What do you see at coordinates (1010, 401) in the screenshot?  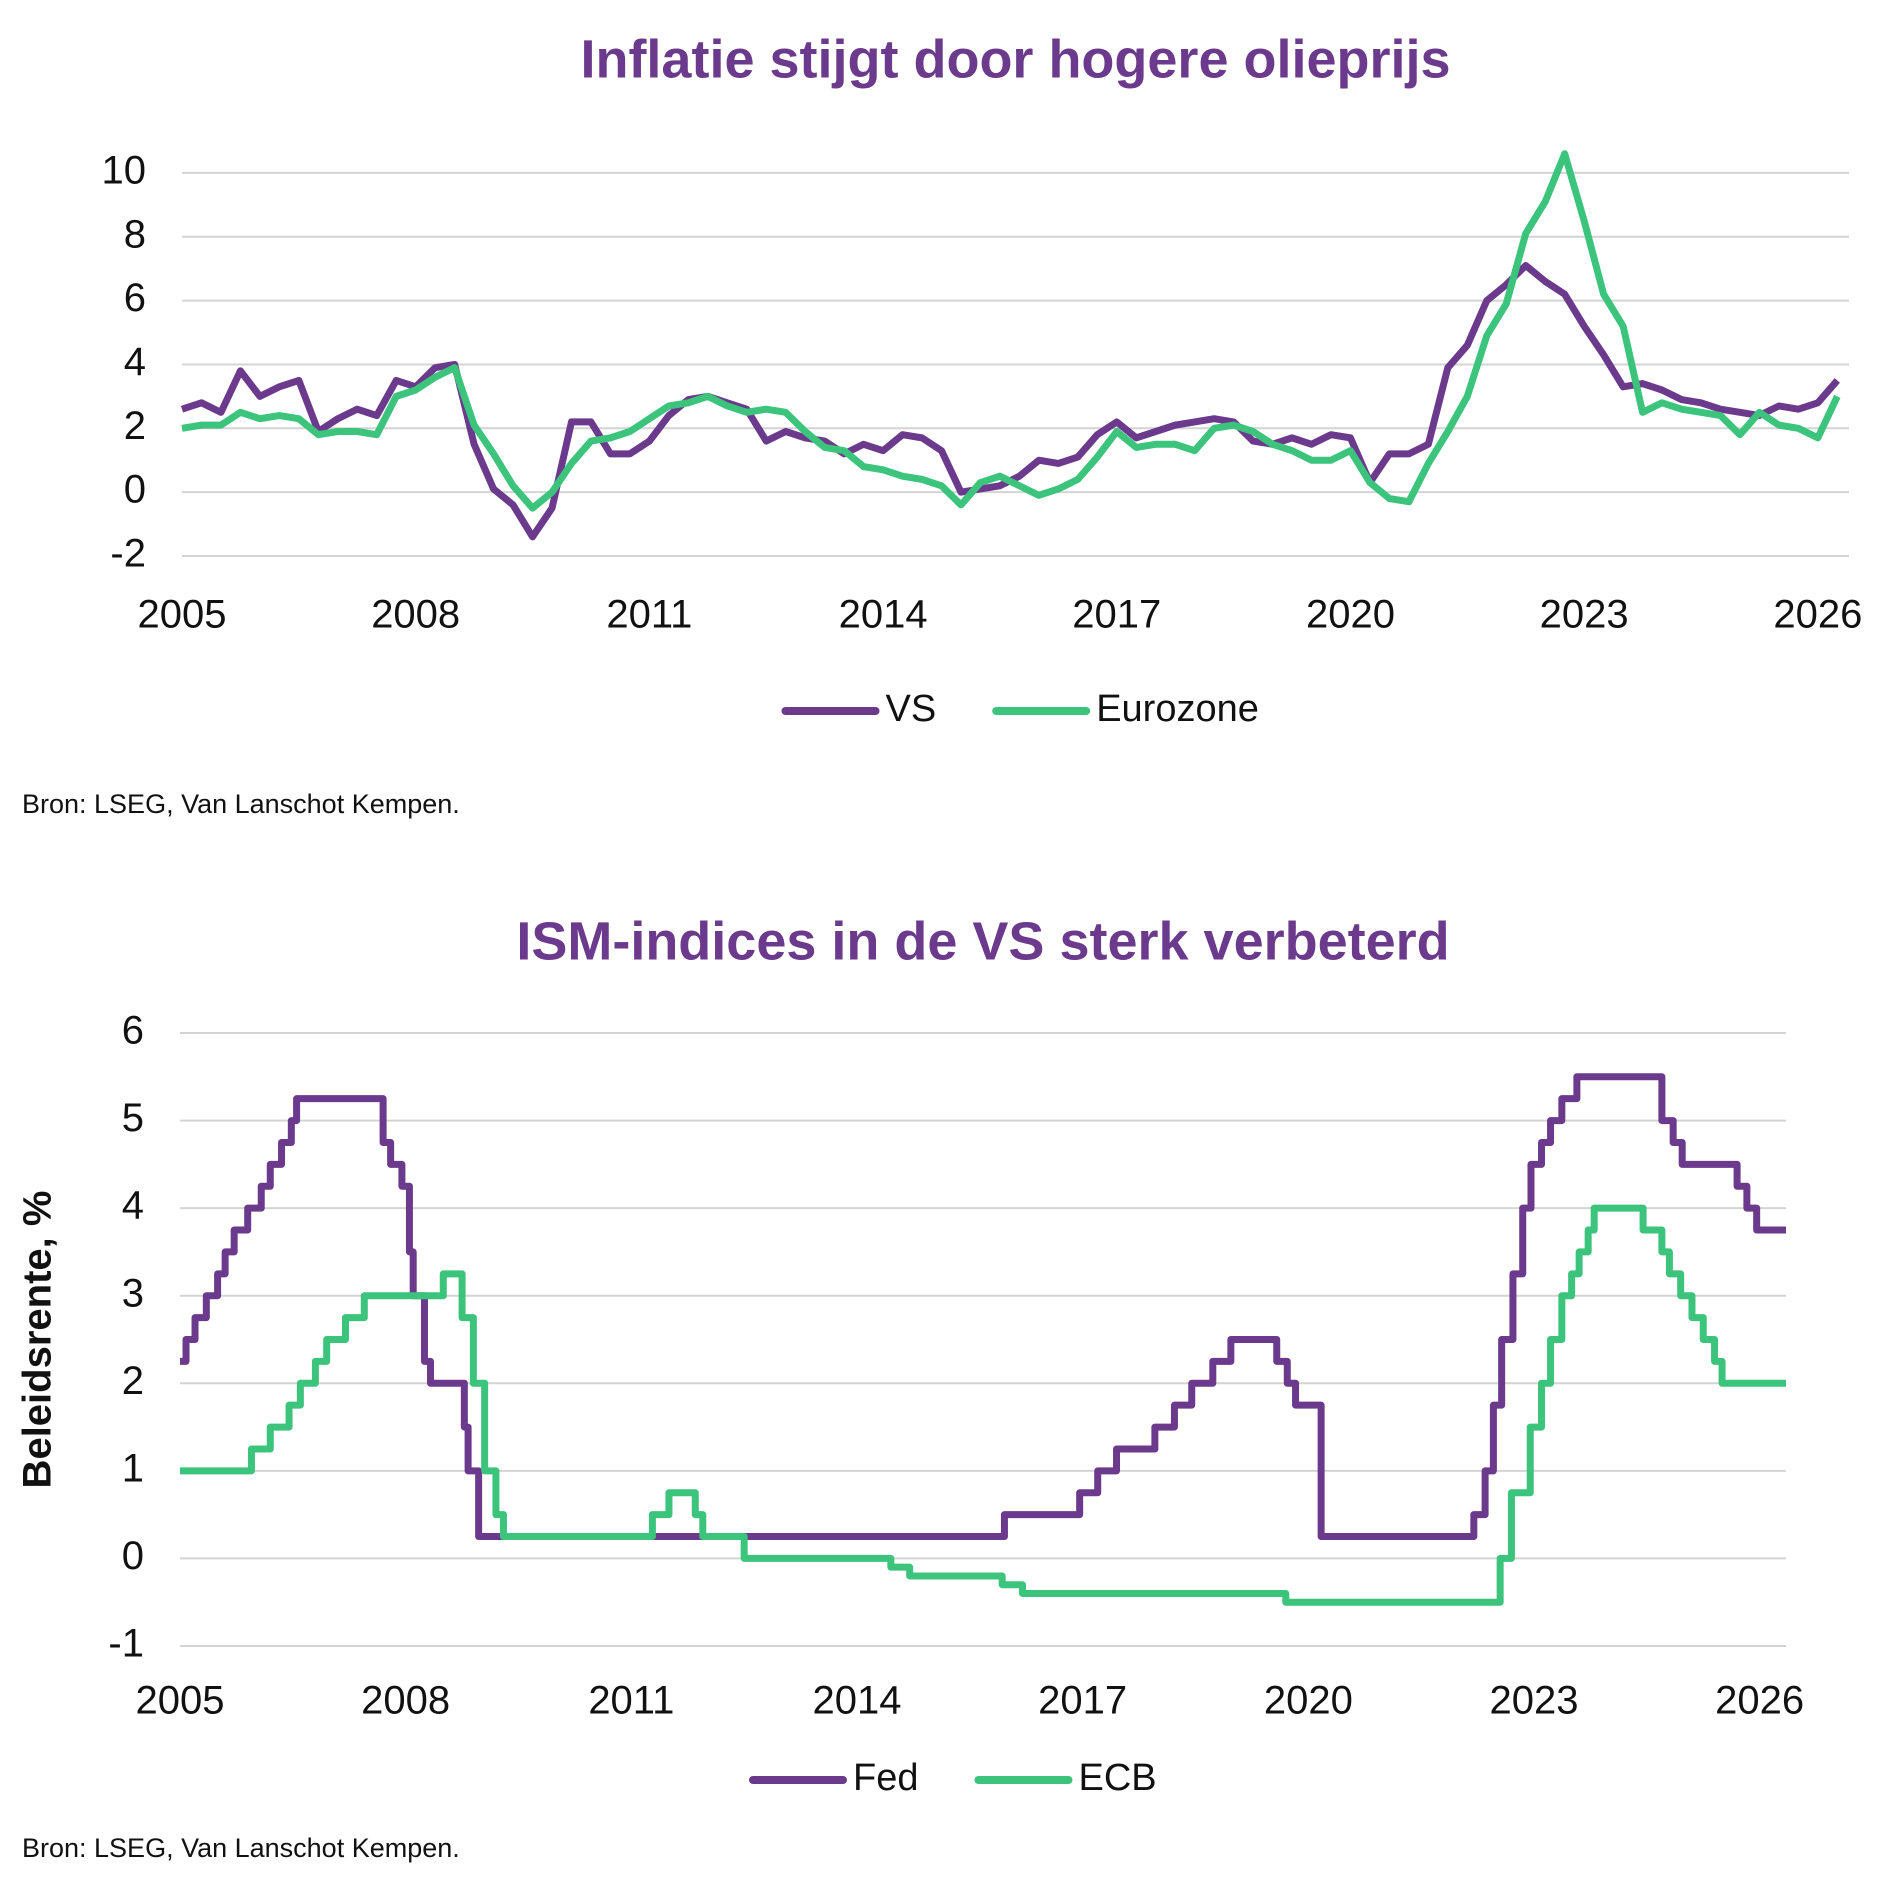 I see `data-line` at bounding box center [1010, 401].